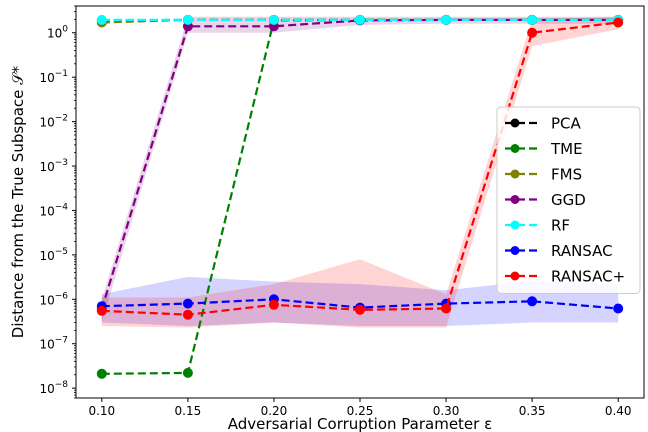  I want to click on legend-item-ransac-plus: RANSAC+, so click(565, 277).